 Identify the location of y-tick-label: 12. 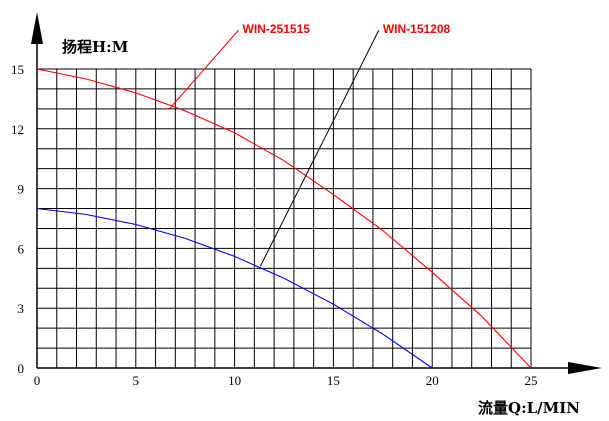
(17, 129).